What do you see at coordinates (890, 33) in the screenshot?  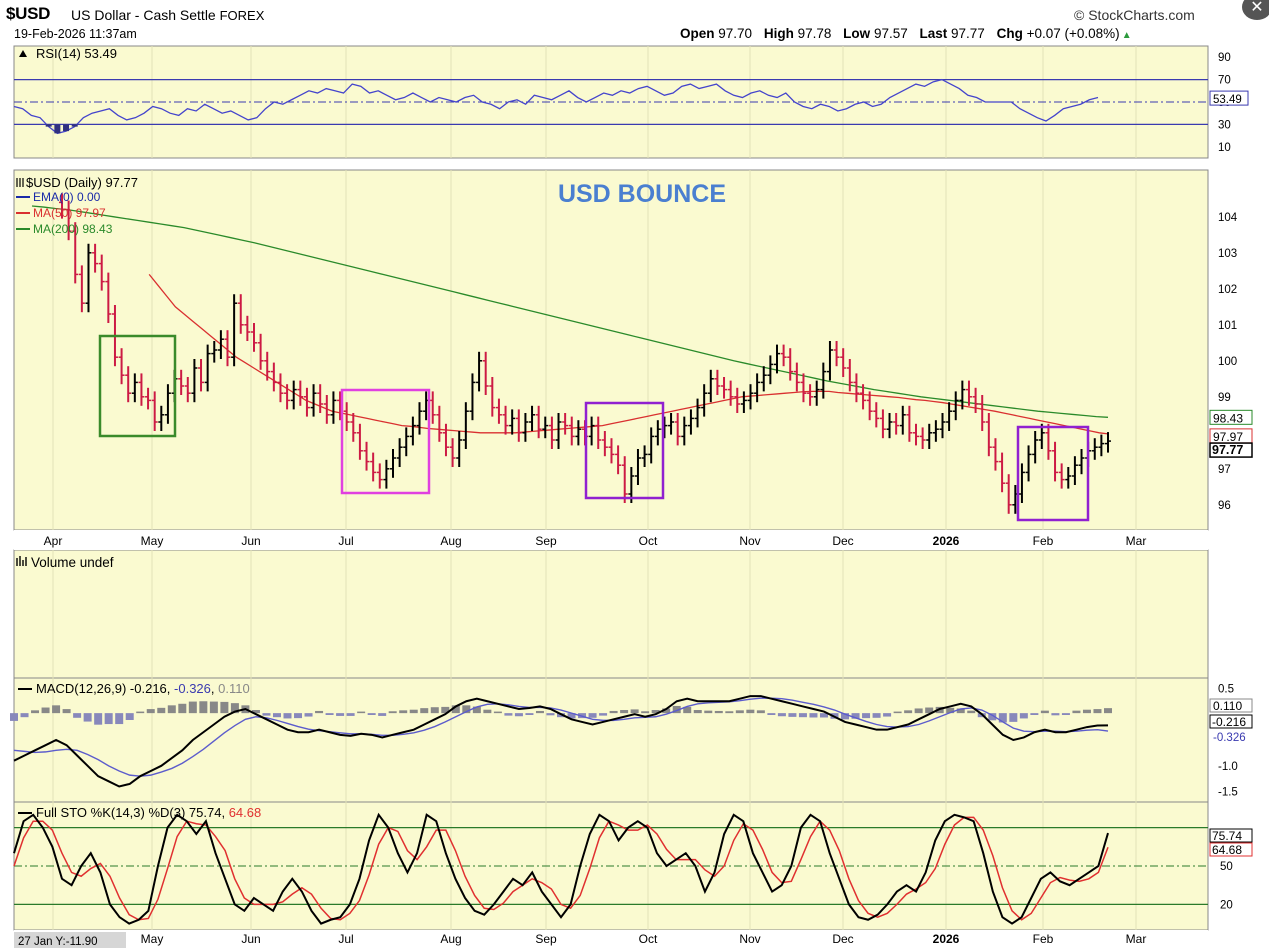 I see `low-value: 97.57` at bounding box center [890, 33].